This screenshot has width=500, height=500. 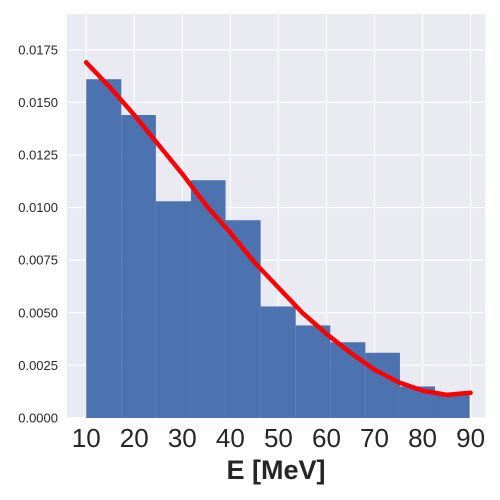 What do you see at coordinates (374, 438) in the screenshot?
I see `x-tick-label: 70` at bounding box center [374, 438].